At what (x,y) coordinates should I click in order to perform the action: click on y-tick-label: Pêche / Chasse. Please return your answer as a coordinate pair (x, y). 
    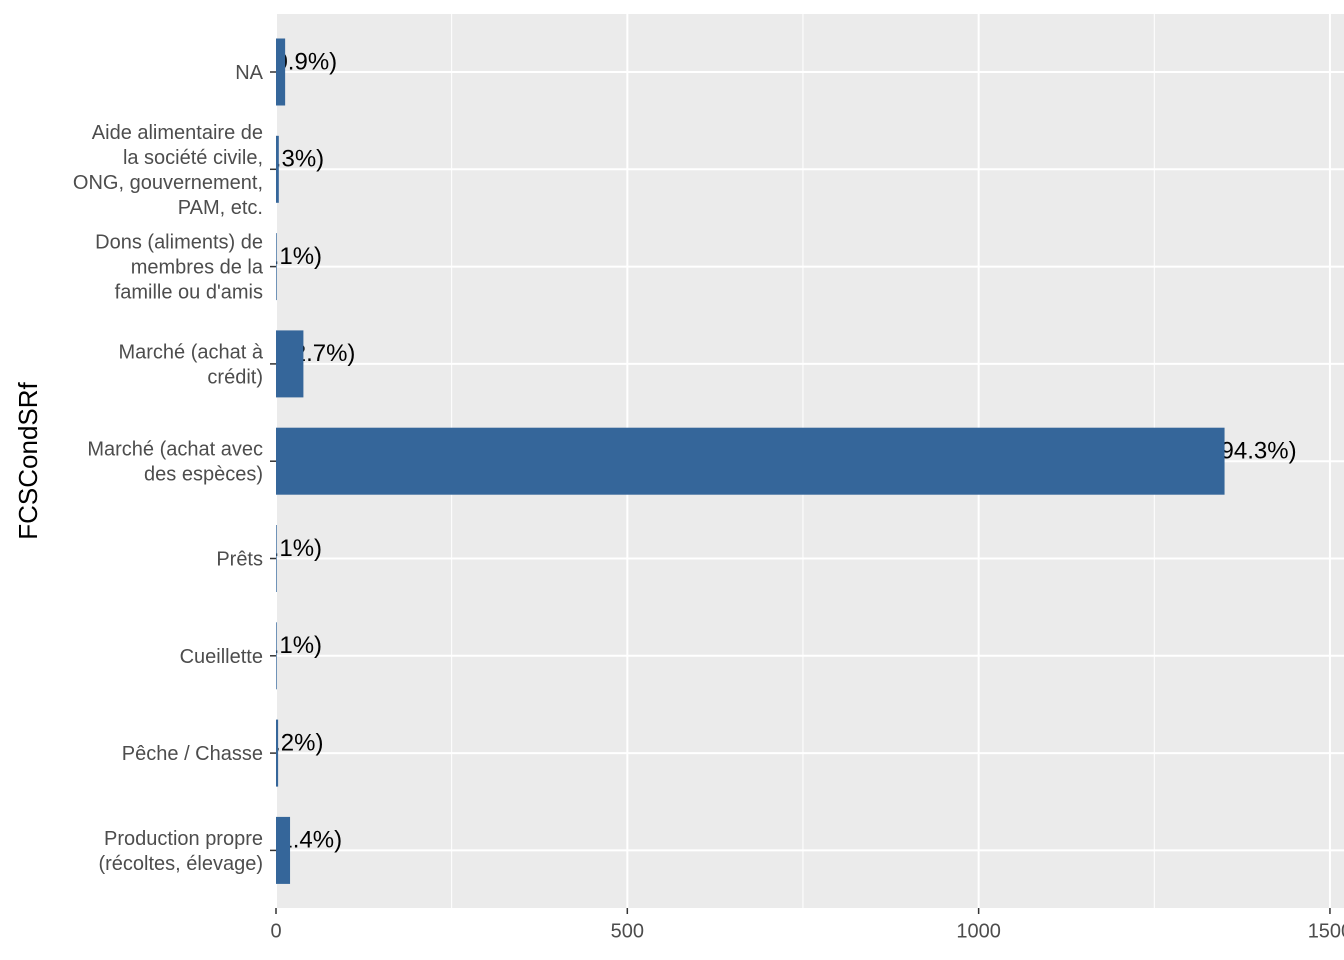
    Looking at the image, I should click on (192, 754).